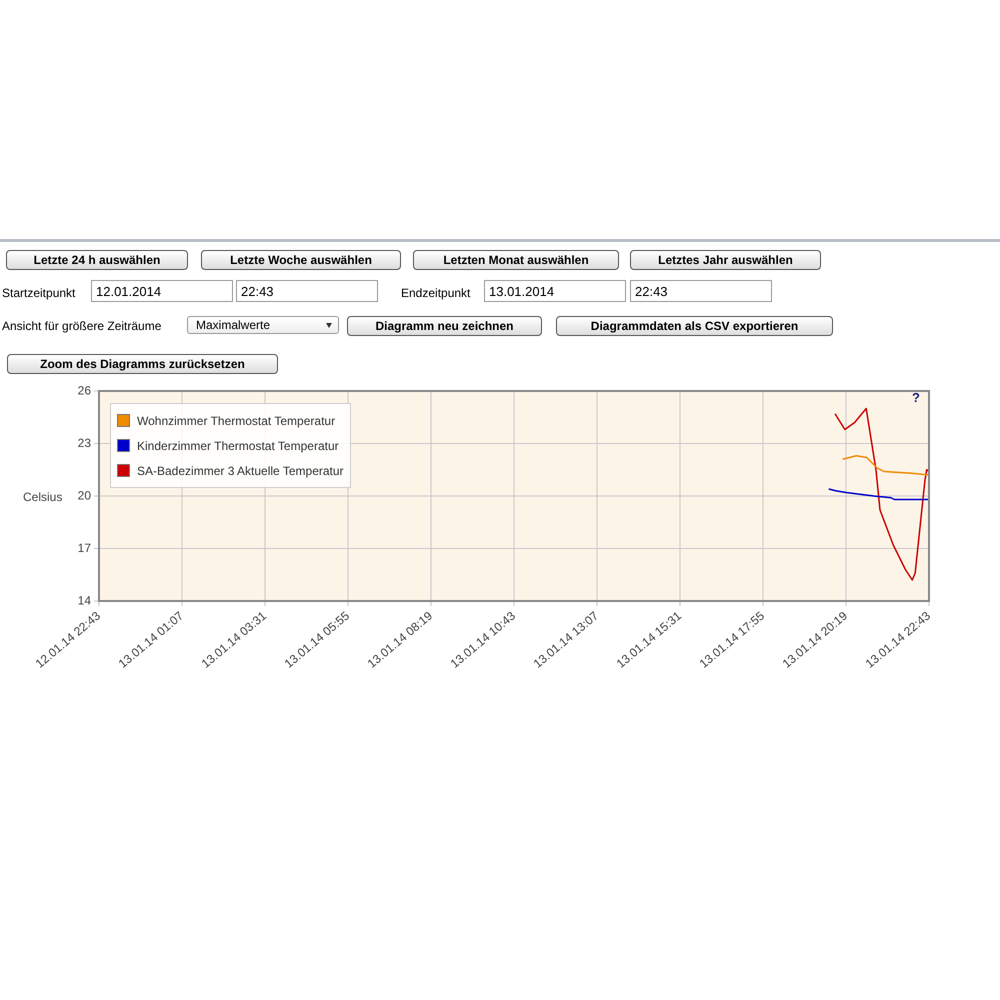  What do you see at coordinates (97, 260) in the screenshot?
I see `text: Letzte 24 h auswählen` at bounding box center [97, 260].